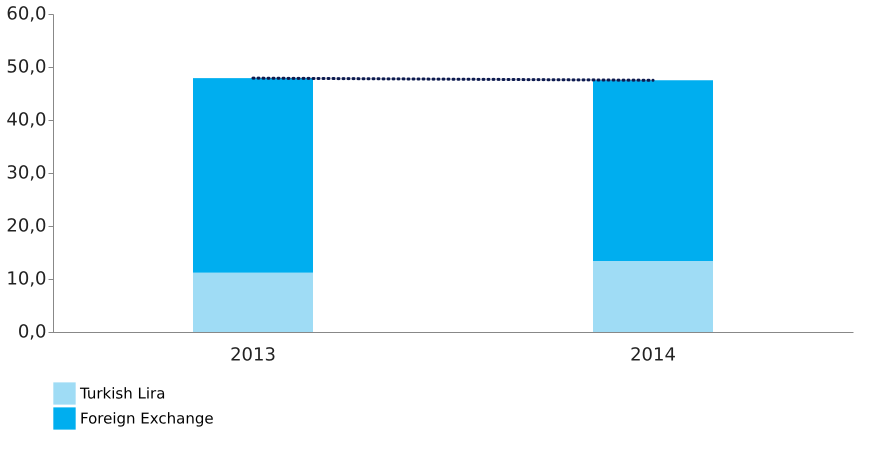 The image size is (888, 451). What do you see at coordinates (26, 67) in the screenshot?
I see `y-tick-label: 50,0` at bounding box center [26, 67].